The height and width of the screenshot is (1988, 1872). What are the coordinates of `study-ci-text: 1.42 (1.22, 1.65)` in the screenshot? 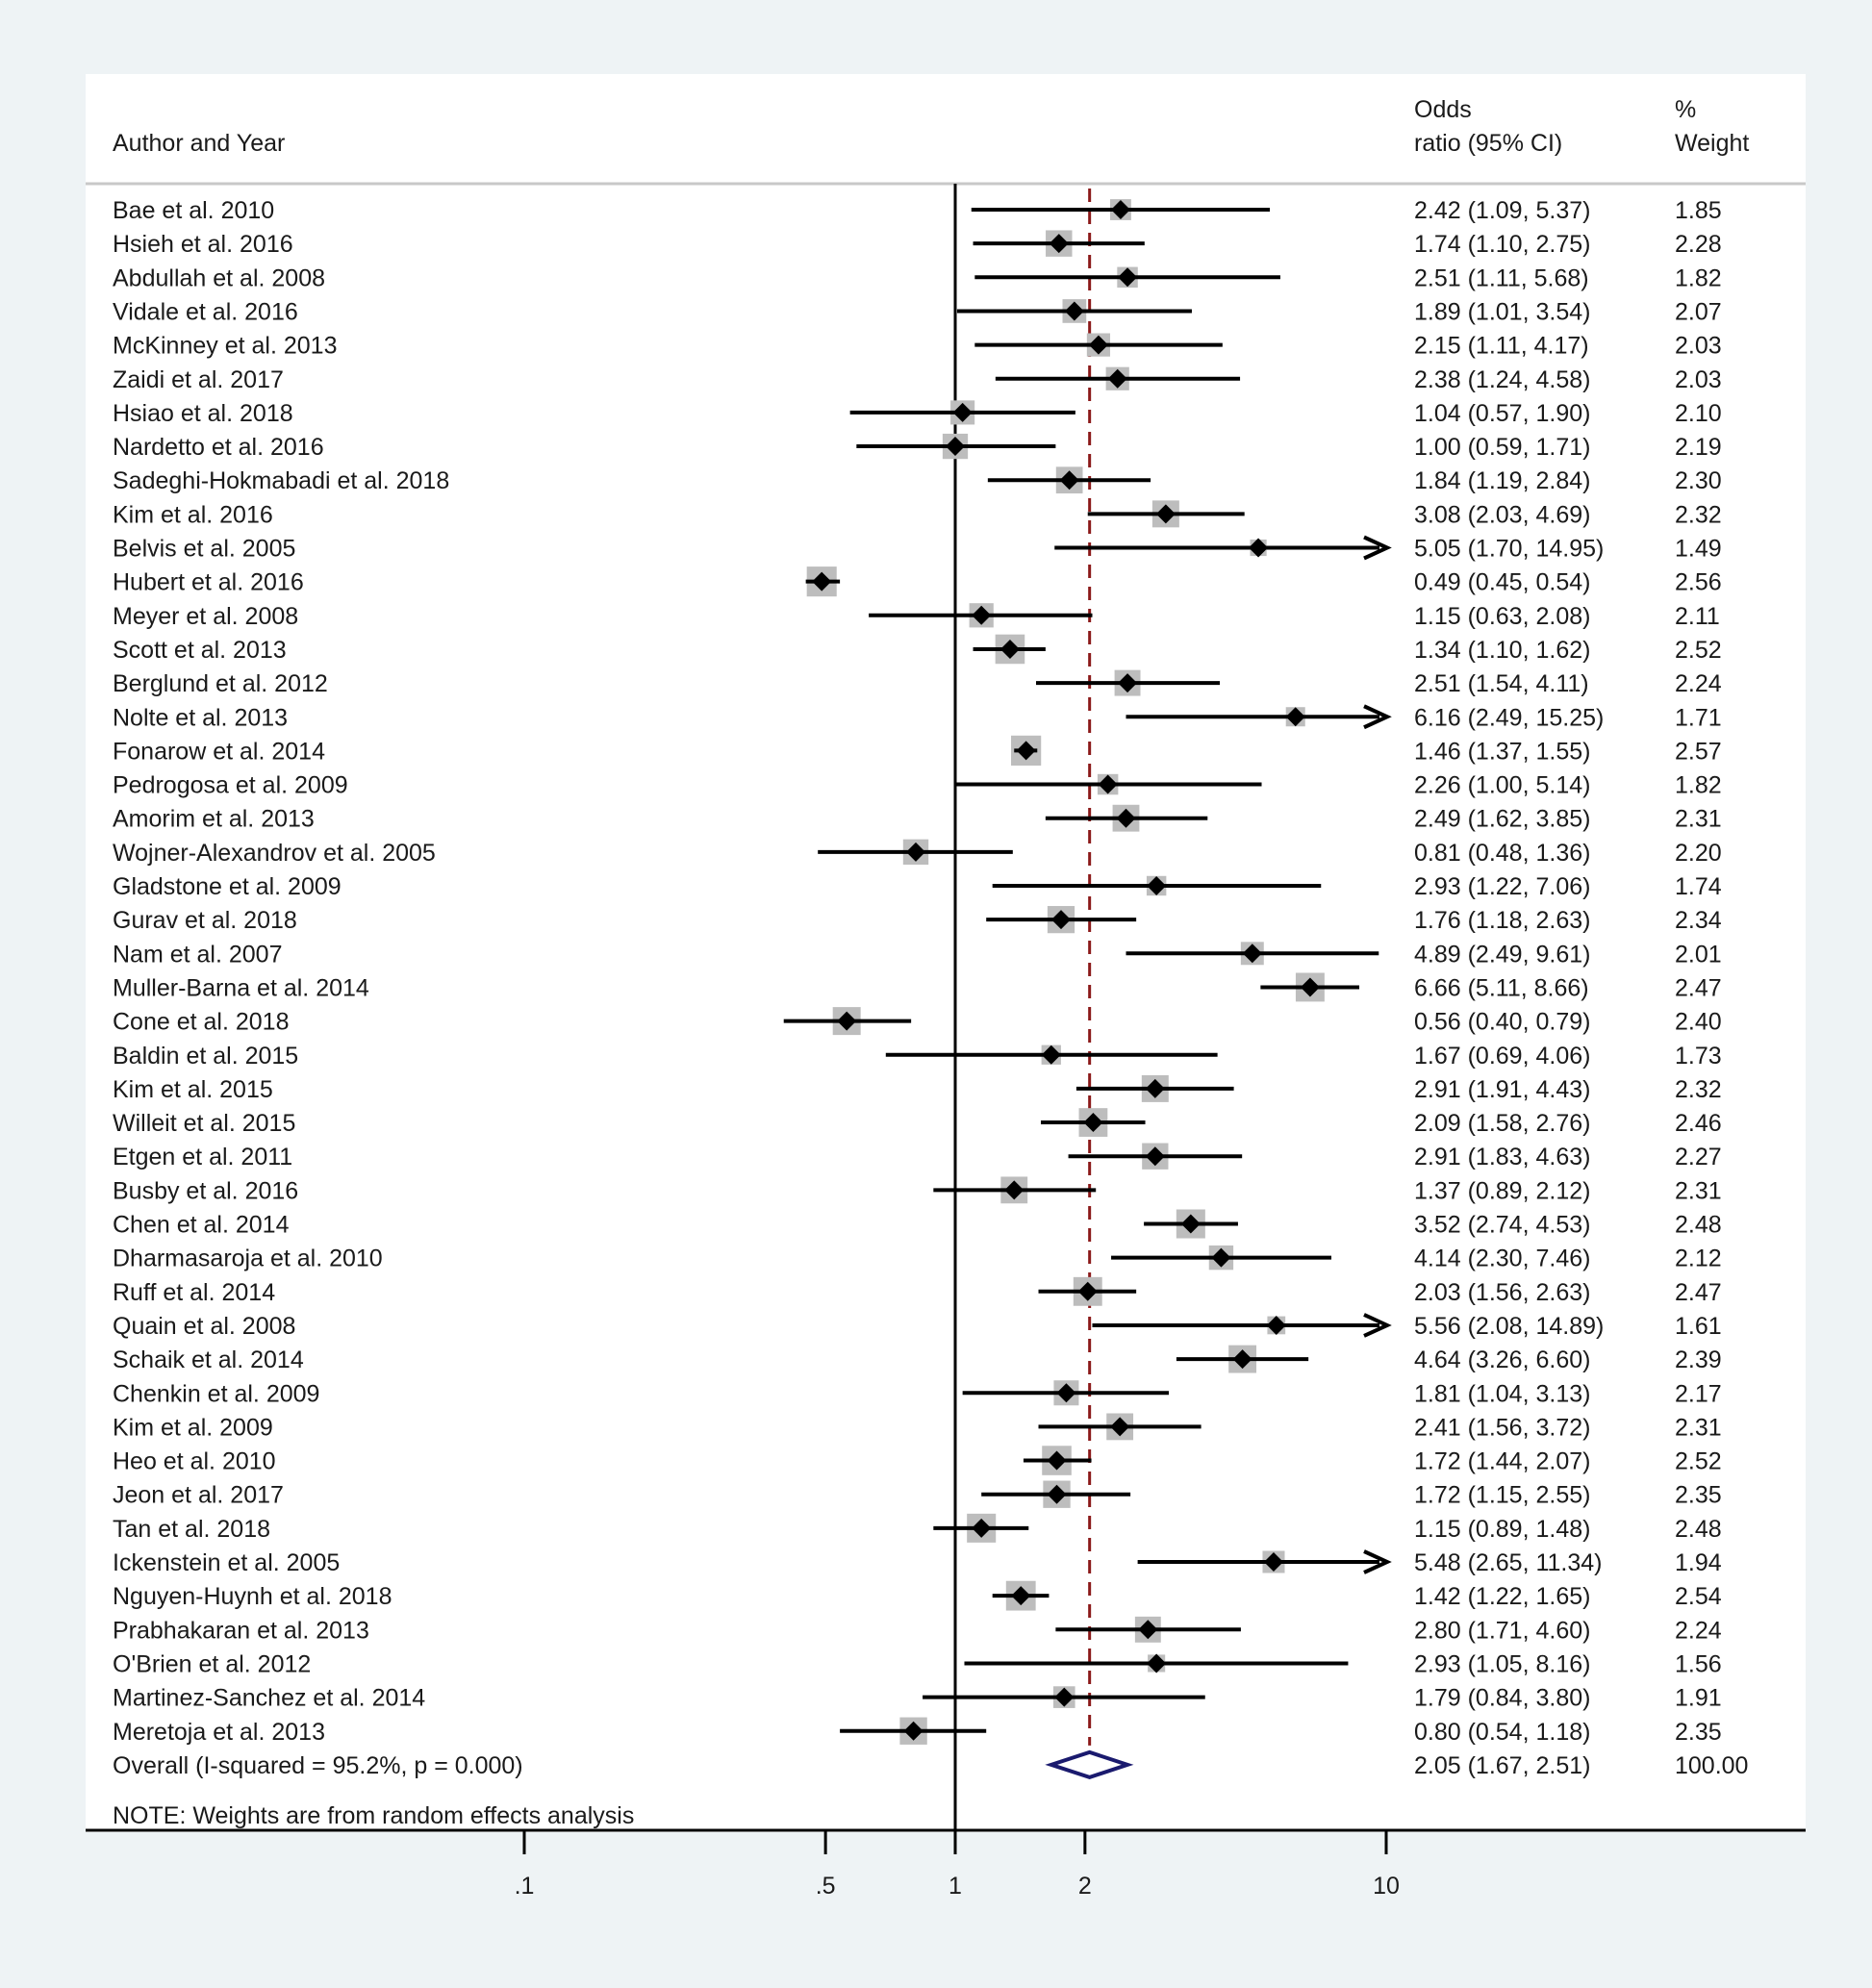 It's located at (1502, 1596).